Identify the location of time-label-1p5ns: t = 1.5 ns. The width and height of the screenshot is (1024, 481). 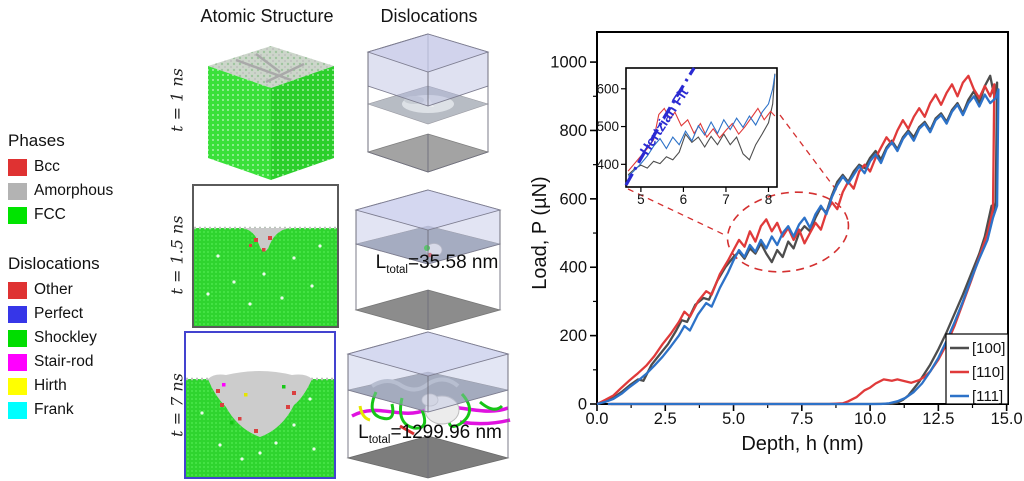
(177, 255).